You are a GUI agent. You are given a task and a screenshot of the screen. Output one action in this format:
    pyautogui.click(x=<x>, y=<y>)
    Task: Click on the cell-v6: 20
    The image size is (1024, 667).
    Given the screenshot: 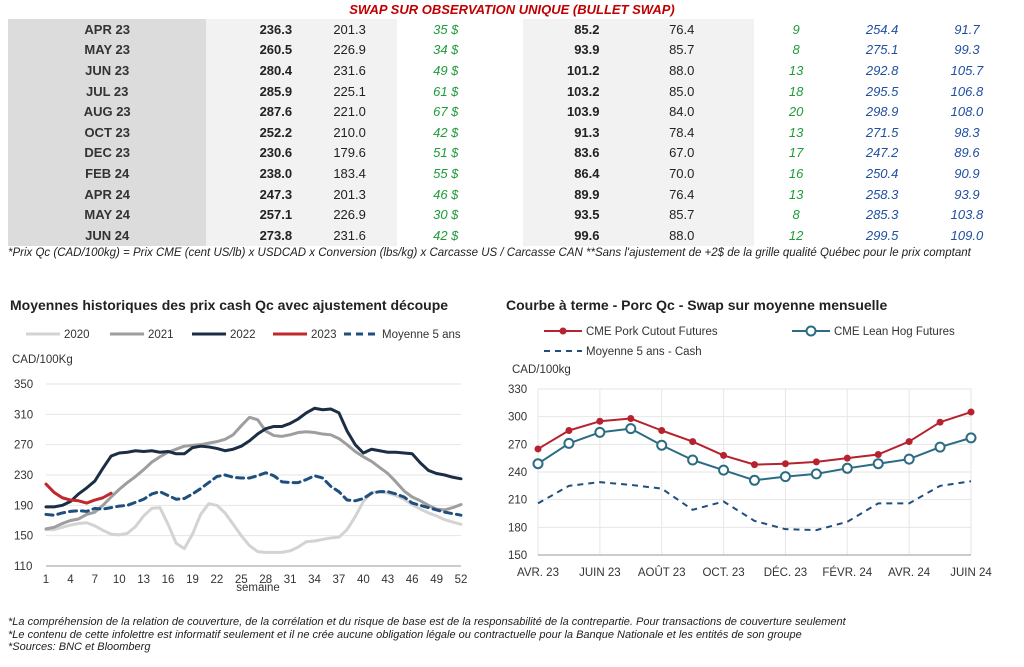 What is the action you would take?
    pyautogui.click(x=796, y=112)
    